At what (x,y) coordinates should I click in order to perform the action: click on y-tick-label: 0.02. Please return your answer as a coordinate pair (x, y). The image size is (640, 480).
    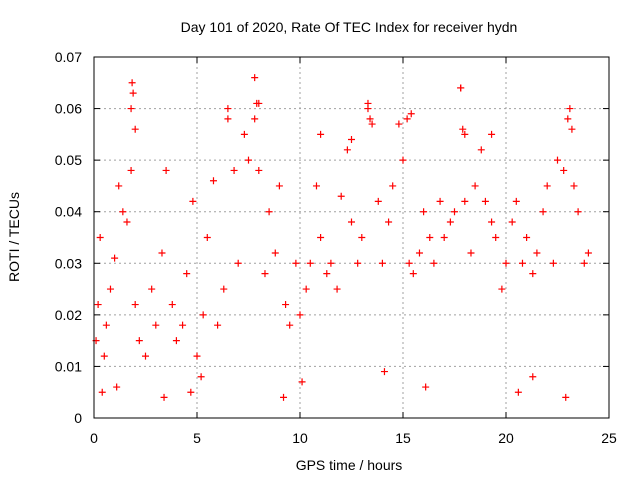
    Looking at the image, I should click on (68, 315).